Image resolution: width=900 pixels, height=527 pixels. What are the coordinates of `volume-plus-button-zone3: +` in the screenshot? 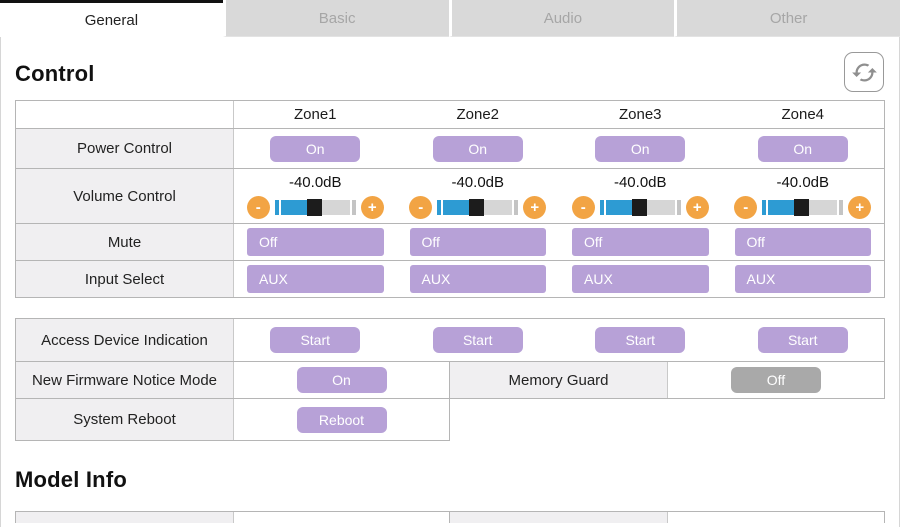 It's located at (697, 207).